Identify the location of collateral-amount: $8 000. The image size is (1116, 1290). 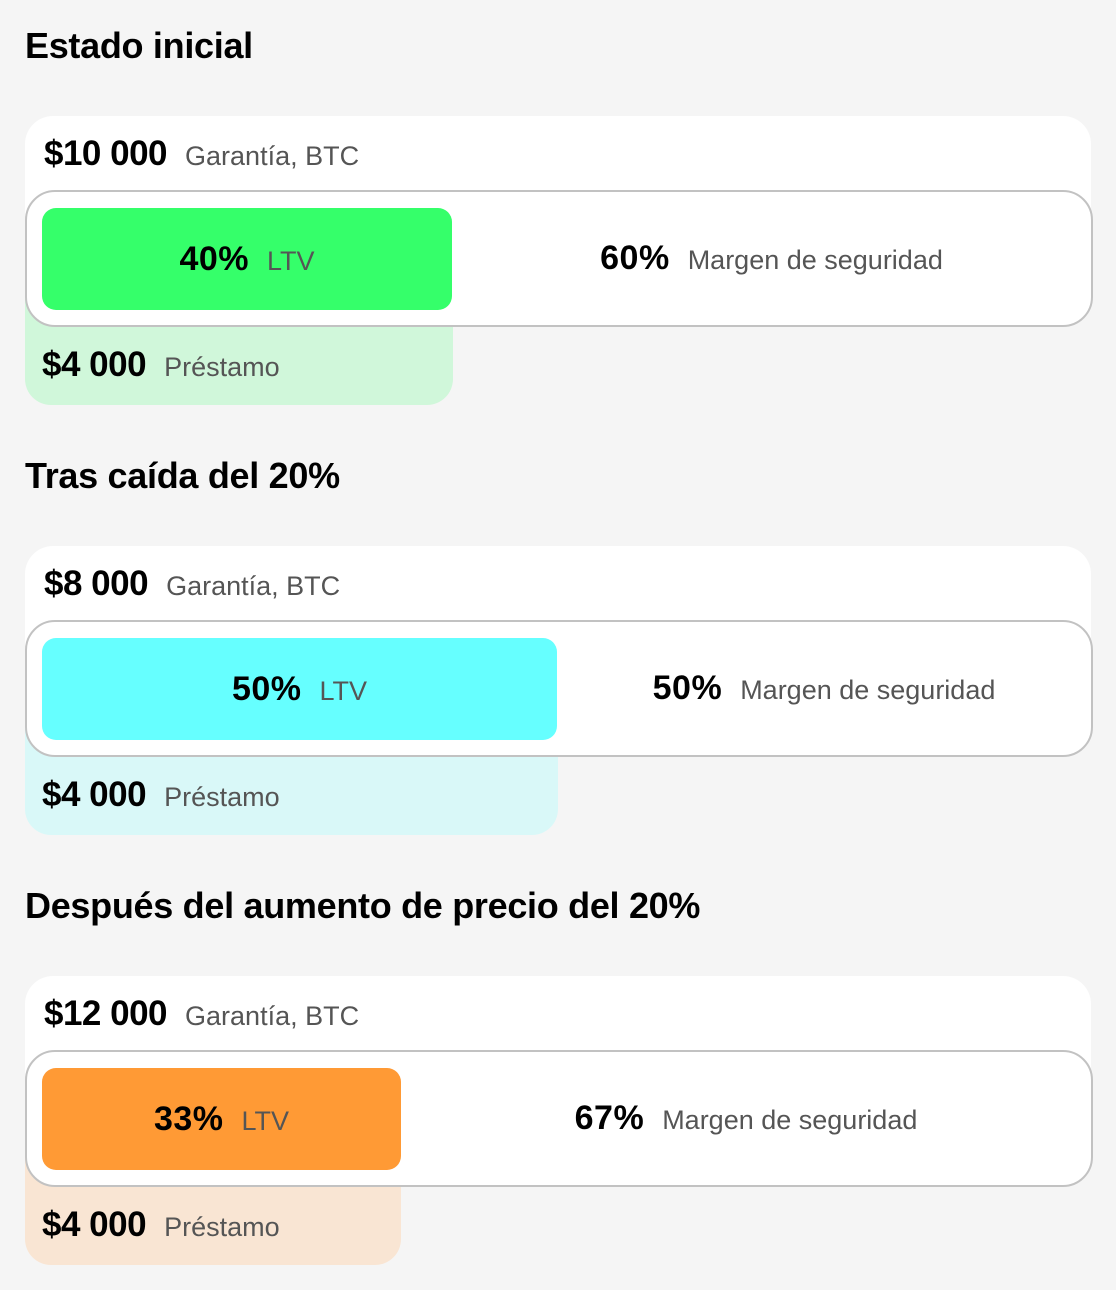
(96, 583).